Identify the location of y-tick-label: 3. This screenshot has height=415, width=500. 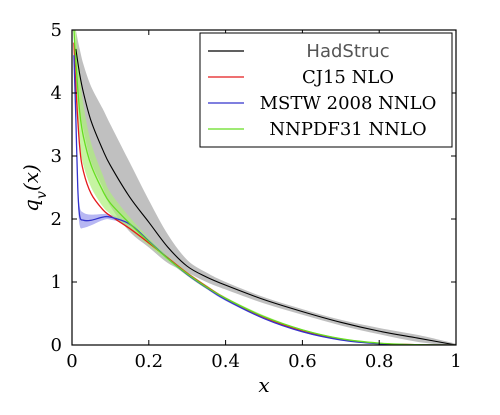
(56, 156).